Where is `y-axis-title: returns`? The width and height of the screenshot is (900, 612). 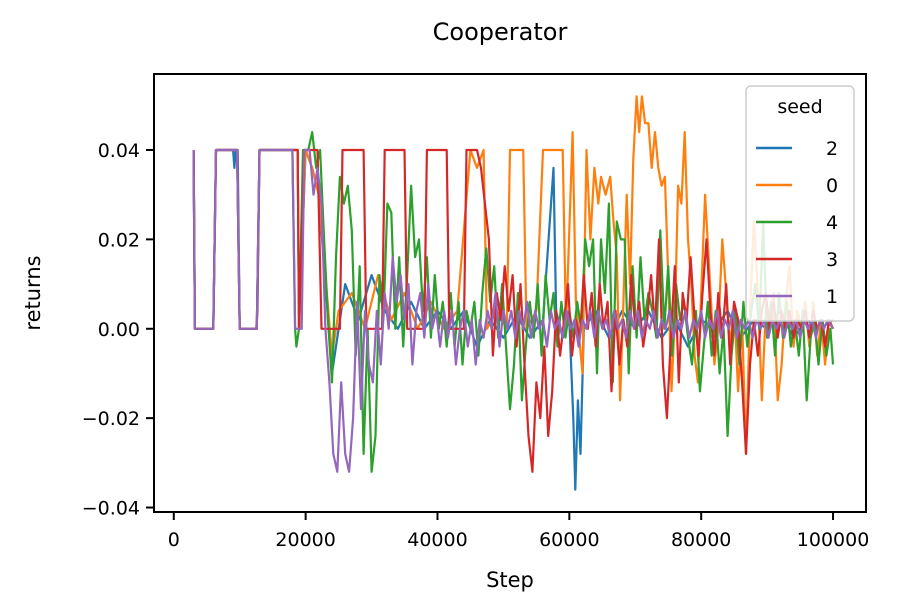
y-axis-title: returns is located at coordinates (33, 292).